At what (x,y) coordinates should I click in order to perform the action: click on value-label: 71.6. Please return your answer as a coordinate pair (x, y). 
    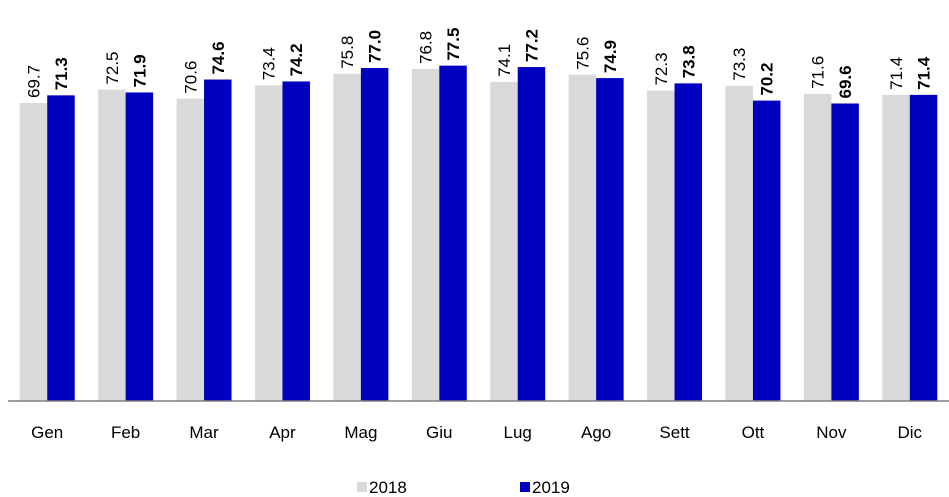
    Looking at the image, I should click on (818, 72).